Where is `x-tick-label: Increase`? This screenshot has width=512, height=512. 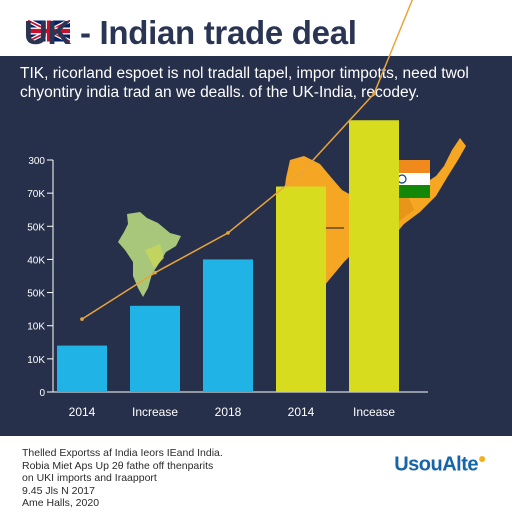 x-tick-label: Increase is located at coordinates (155, 412).